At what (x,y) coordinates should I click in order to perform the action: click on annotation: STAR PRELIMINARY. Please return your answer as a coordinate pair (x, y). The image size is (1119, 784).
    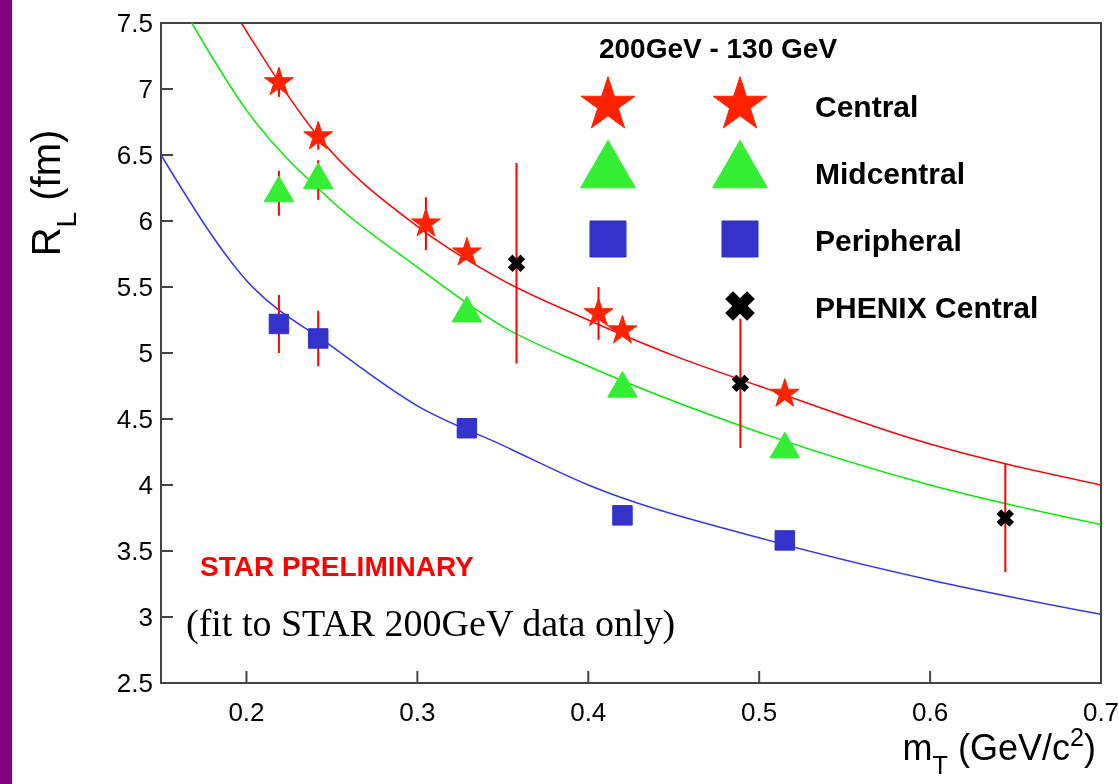
    Looking at the image, I should click on (337, 566).